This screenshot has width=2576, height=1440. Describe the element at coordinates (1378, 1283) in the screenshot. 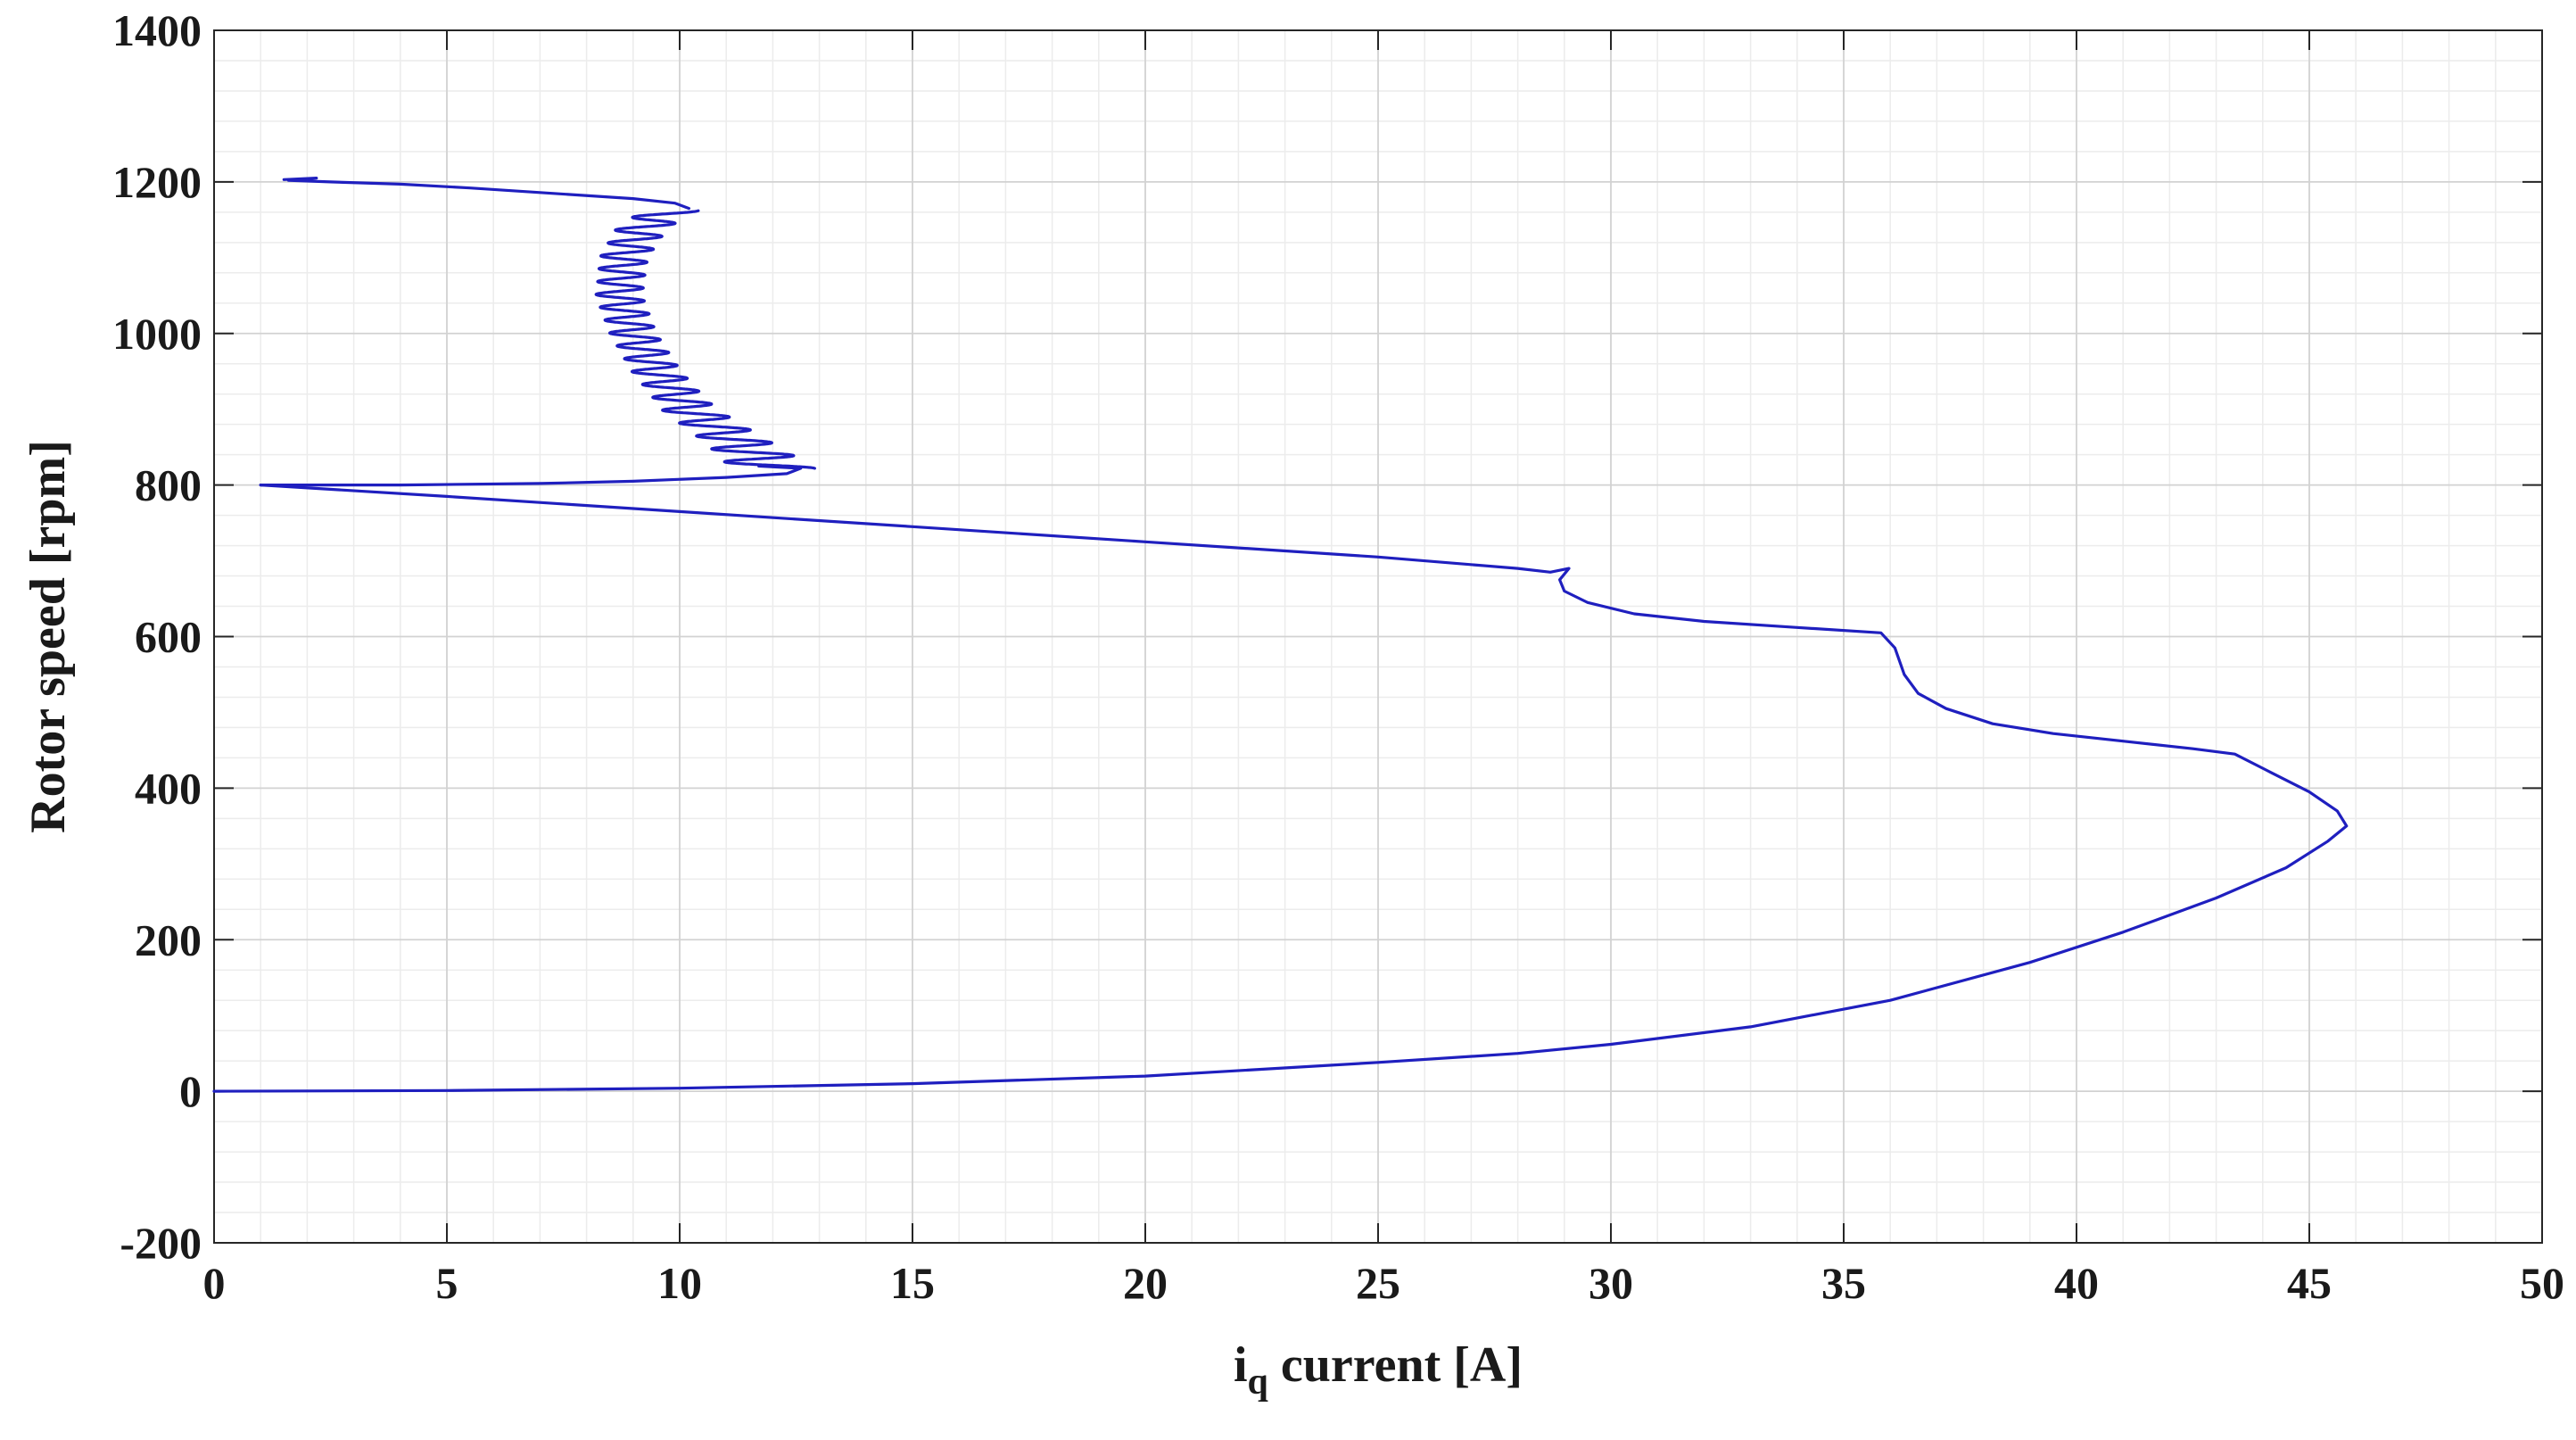

I see `x-tick-label: 25` at that location.